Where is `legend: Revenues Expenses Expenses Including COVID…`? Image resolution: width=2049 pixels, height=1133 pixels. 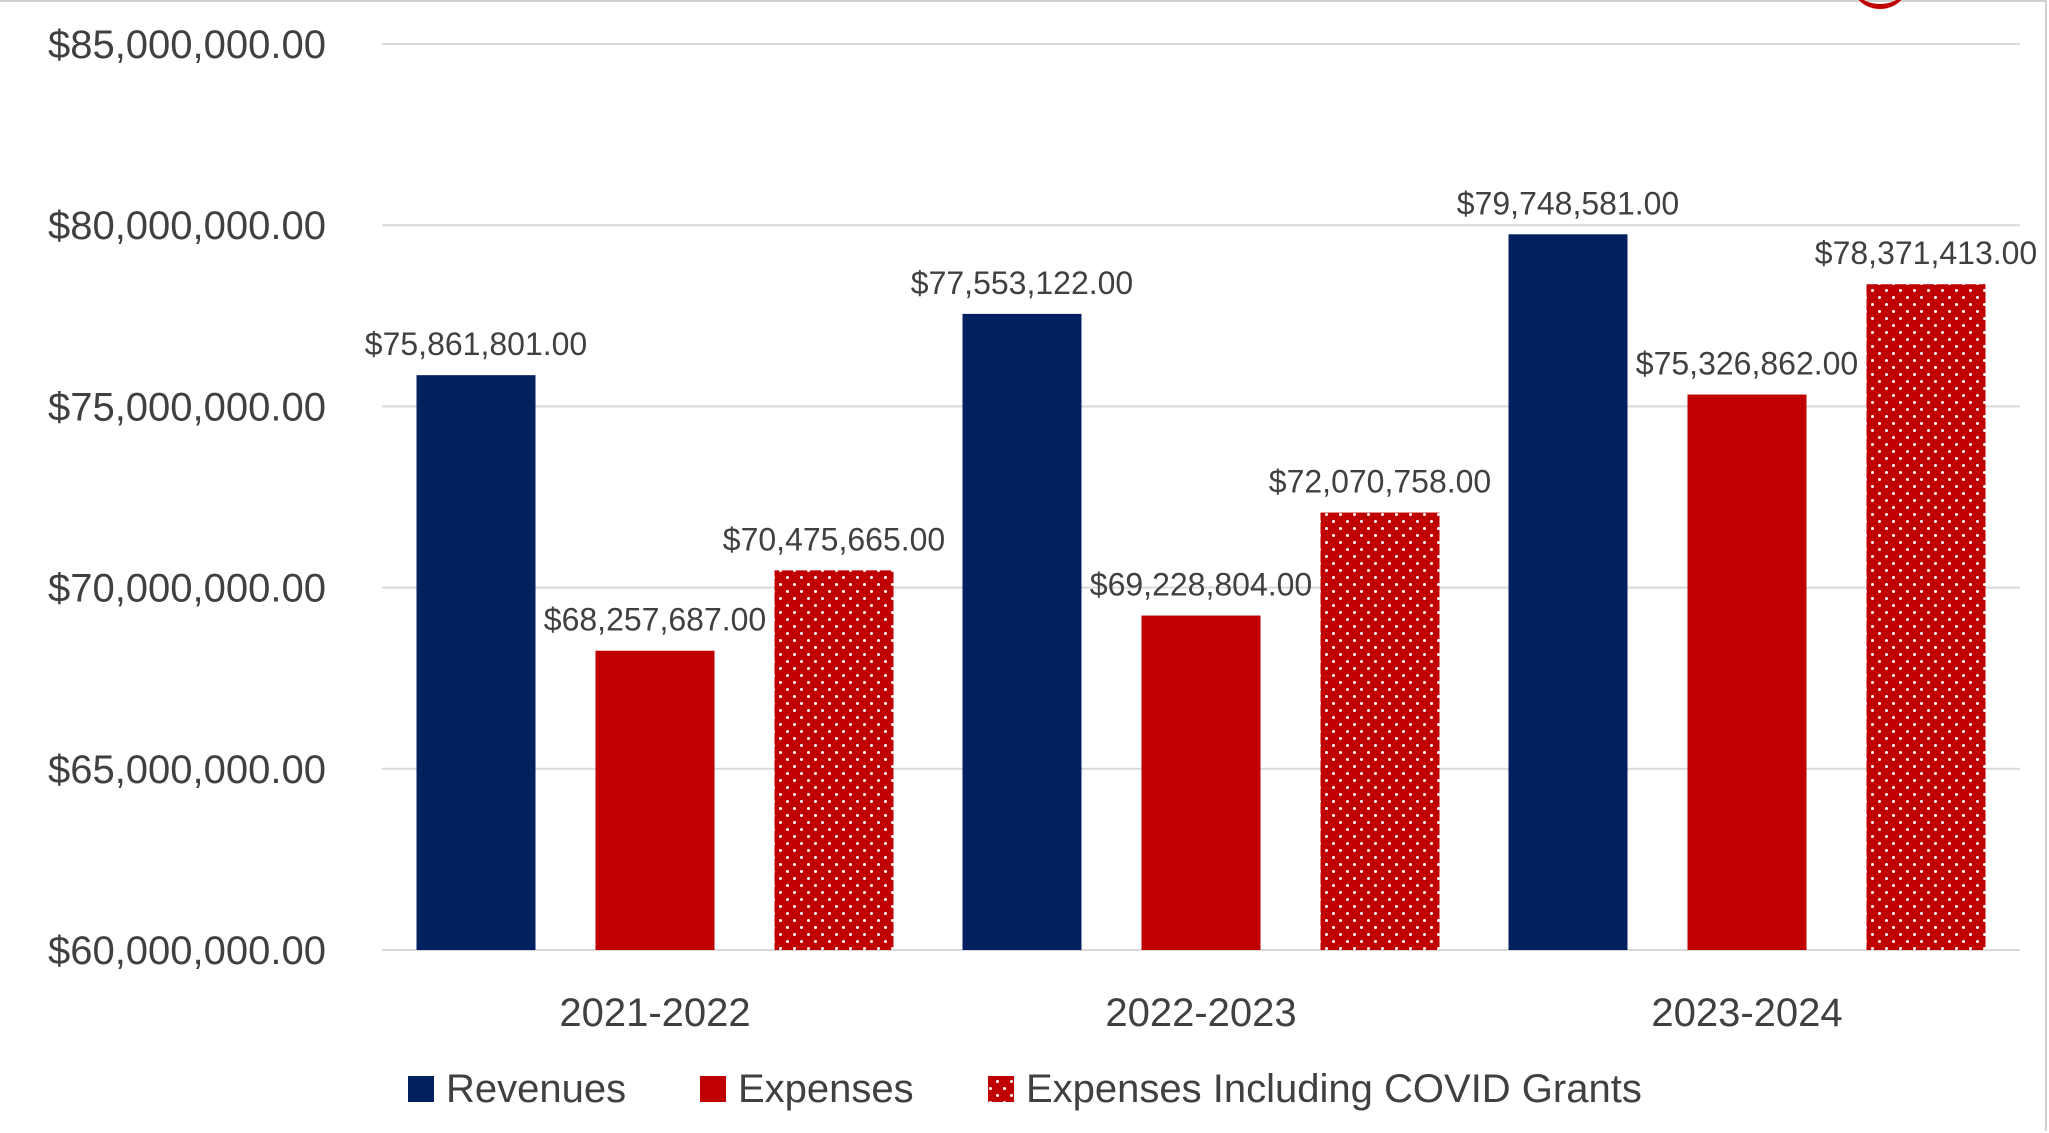 legend: Revenues Expenses Expenses Including COVID… is located at coordinates (1025, 1089).